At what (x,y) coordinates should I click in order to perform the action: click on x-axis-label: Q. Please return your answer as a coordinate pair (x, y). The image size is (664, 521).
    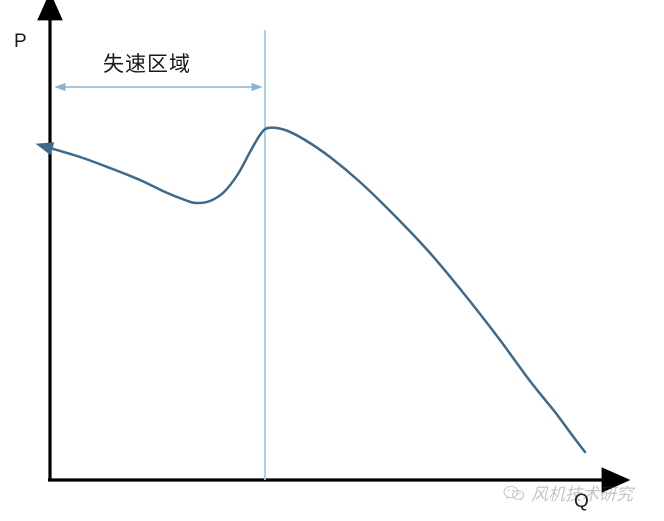
    Looking at the image, I should click on (581, 501).